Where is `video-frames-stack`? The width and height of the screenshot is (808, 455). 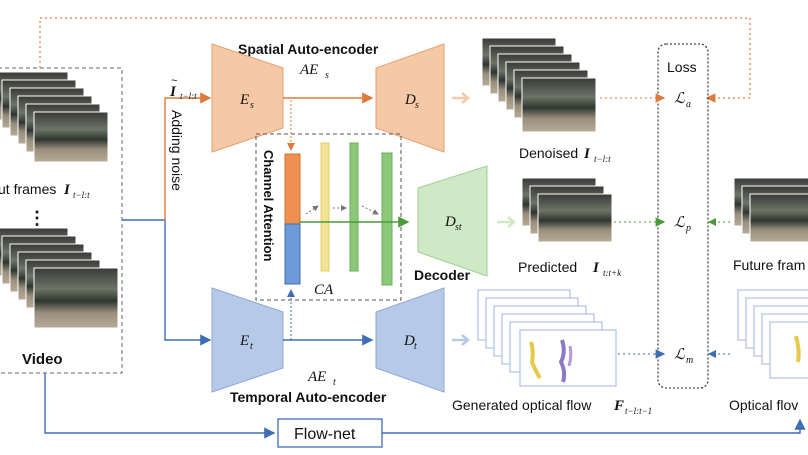 video-frames-stack is located at coordinates (59, 278).